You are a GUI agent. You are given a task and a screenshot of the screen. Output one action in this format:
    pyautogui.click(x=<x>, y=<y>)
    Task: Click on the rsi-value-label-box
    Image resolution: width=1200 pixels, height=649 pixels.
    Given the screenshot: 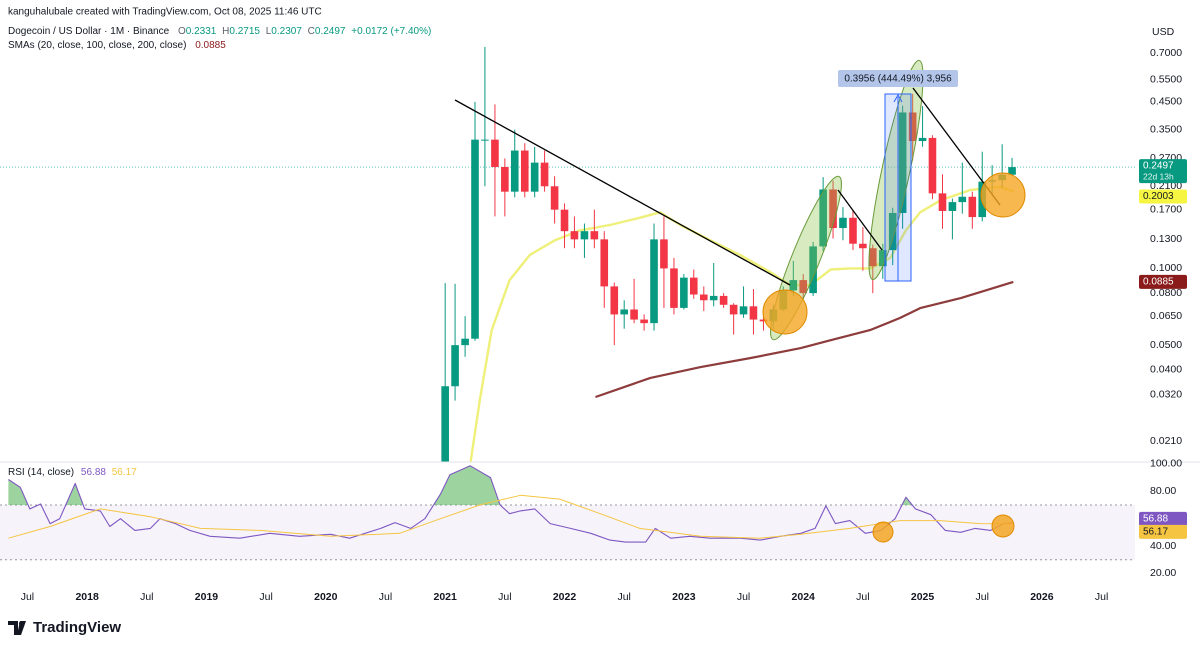 What is the action you would take?
    pyautogui.click(x=1163, y=531)
    